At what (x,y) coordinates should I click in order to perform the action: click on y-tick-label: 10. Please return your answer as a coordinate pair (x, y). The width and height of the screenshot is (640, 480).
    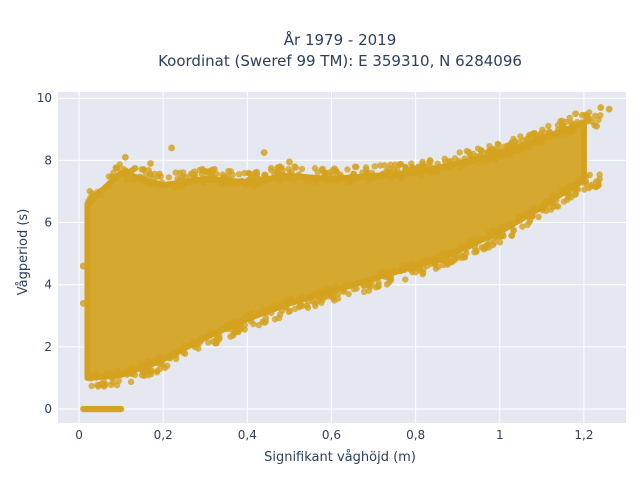
    Looking at the image, I should click on (44, 98).